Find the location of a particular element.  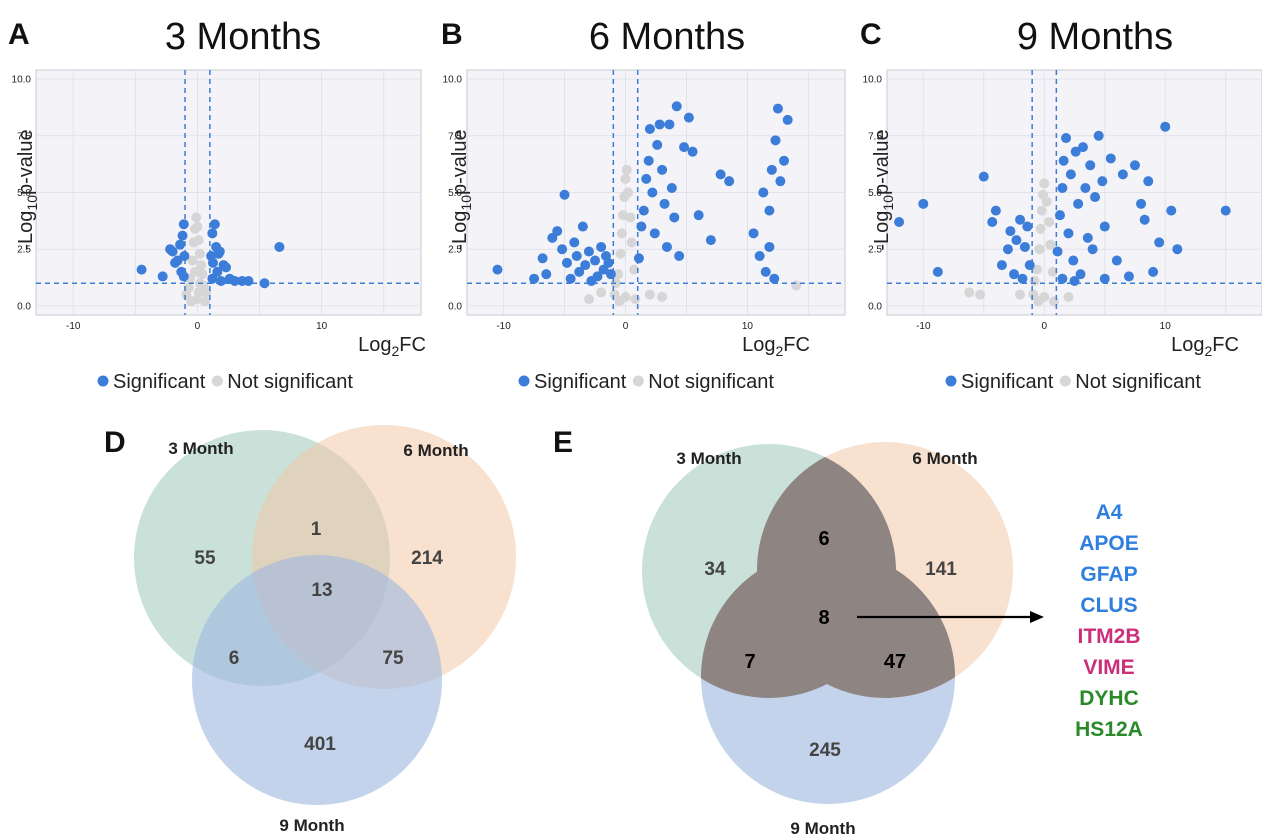

venn-e-count-3m-only: 34 is located at coordinates (715, 569).